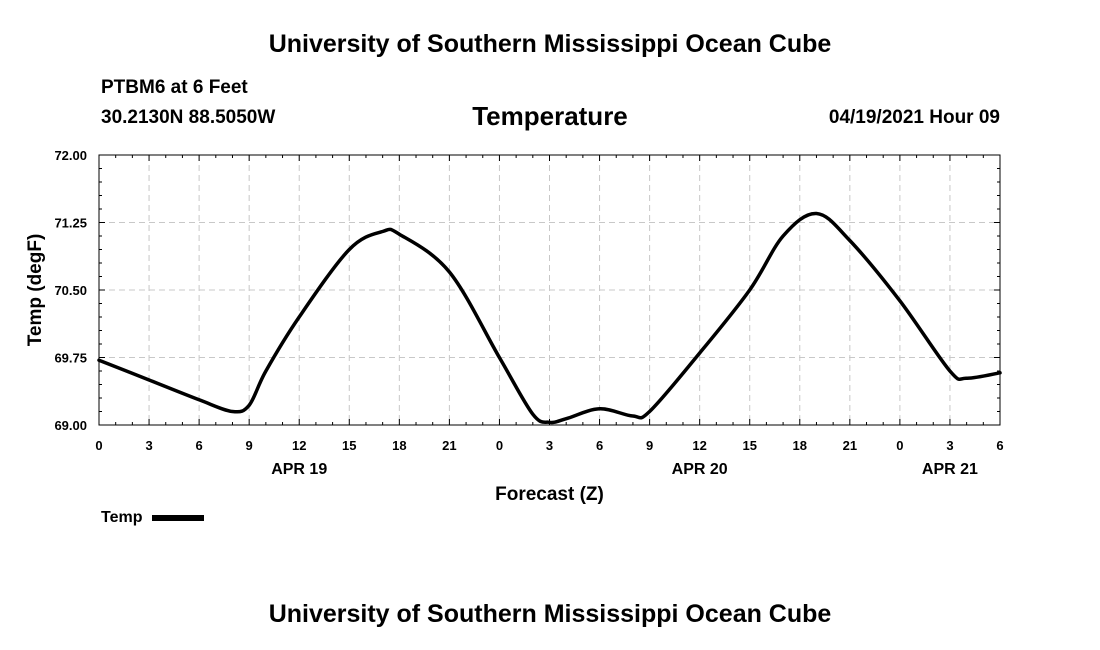 Image resolution: width=1100 pixels, height=650 pixels. I want to click on y-tick-label: 69.00, so click(70, 425).